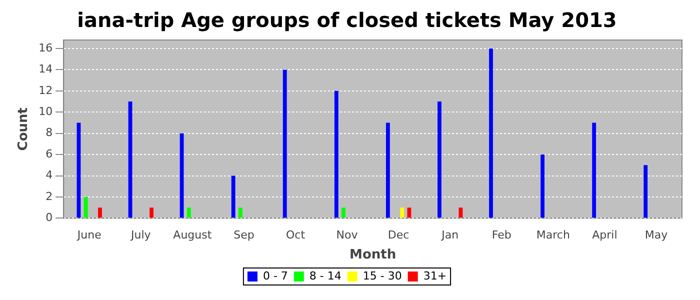 The image size is (700, 300). Describe the element at coordinates (449, 235) in the screenshot. I see `x-tick-label: Jan` at that location.